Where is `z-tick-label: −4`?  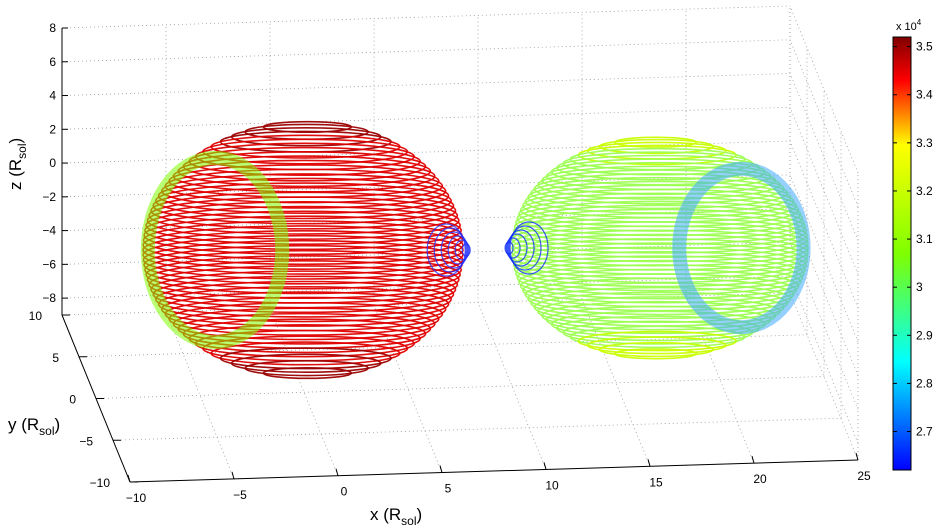
z-tick-label: −4 is located at coordinates (49, 231).